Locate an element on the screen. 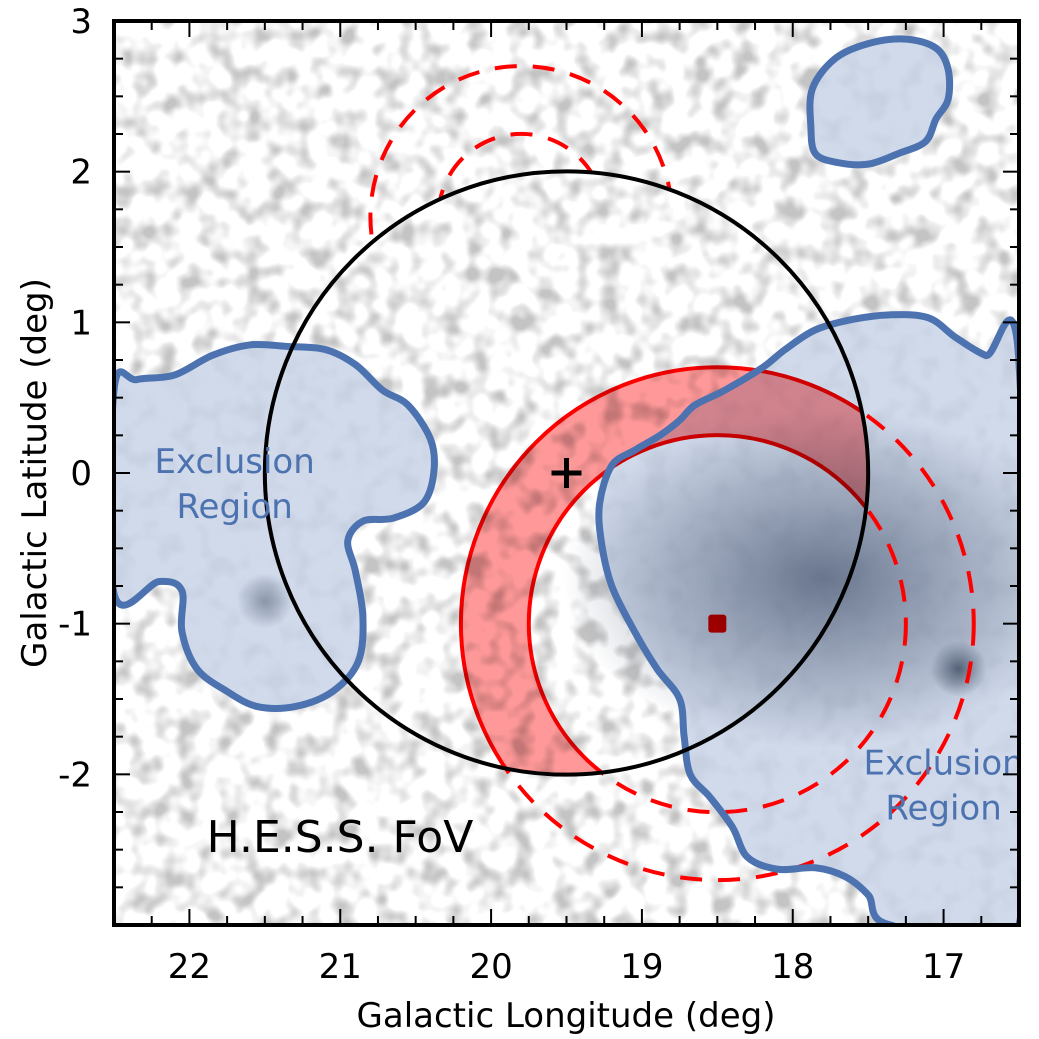 The width and height of the screenshot is (1039, 1039). y-axis-title: Galactic Latitude (deg) is located at coordinates (35, 473).